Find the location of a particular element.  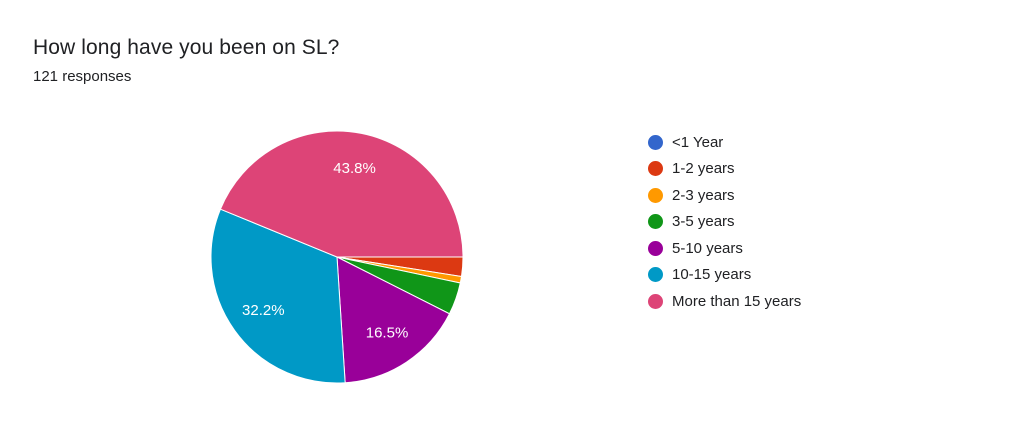

legend-item-more-than-15-years: More than 15 years is located at coordinates (724, 301).